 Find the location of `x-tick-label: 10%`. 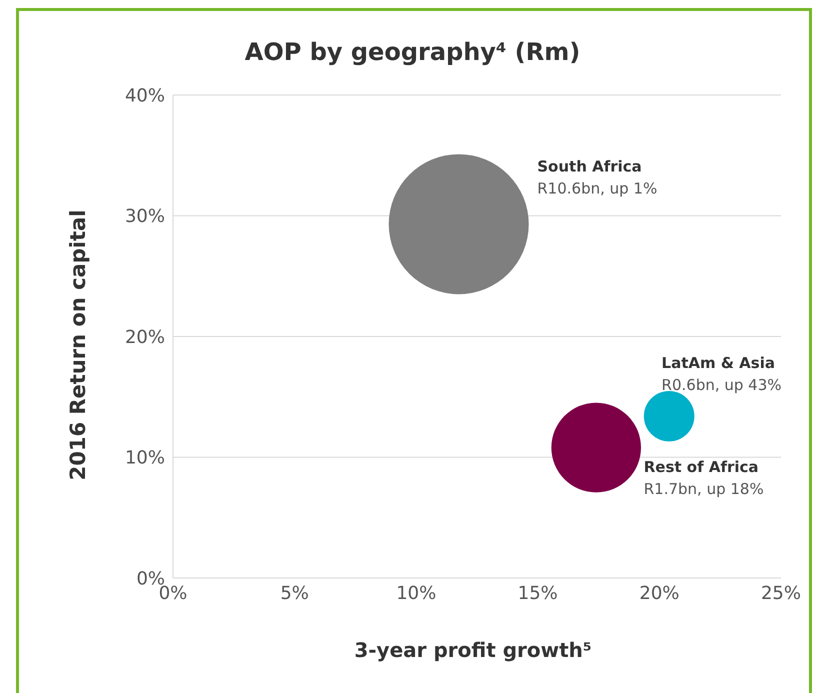

x-tick-label: 10% is located at coordinates (416, 593).